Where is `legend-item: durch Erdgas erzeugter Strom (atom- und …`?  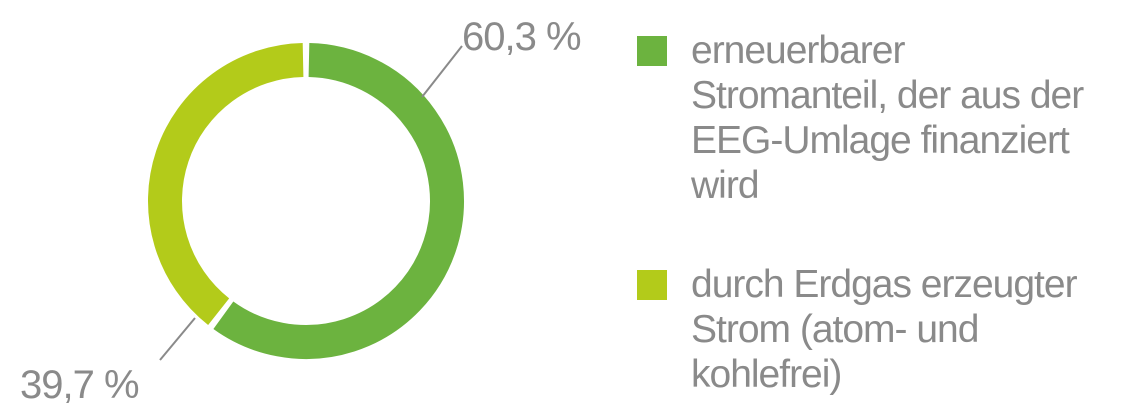 legend-item: durch Erdgas erzeugter Strom (atom- und … is located at coordinates (867, 329).